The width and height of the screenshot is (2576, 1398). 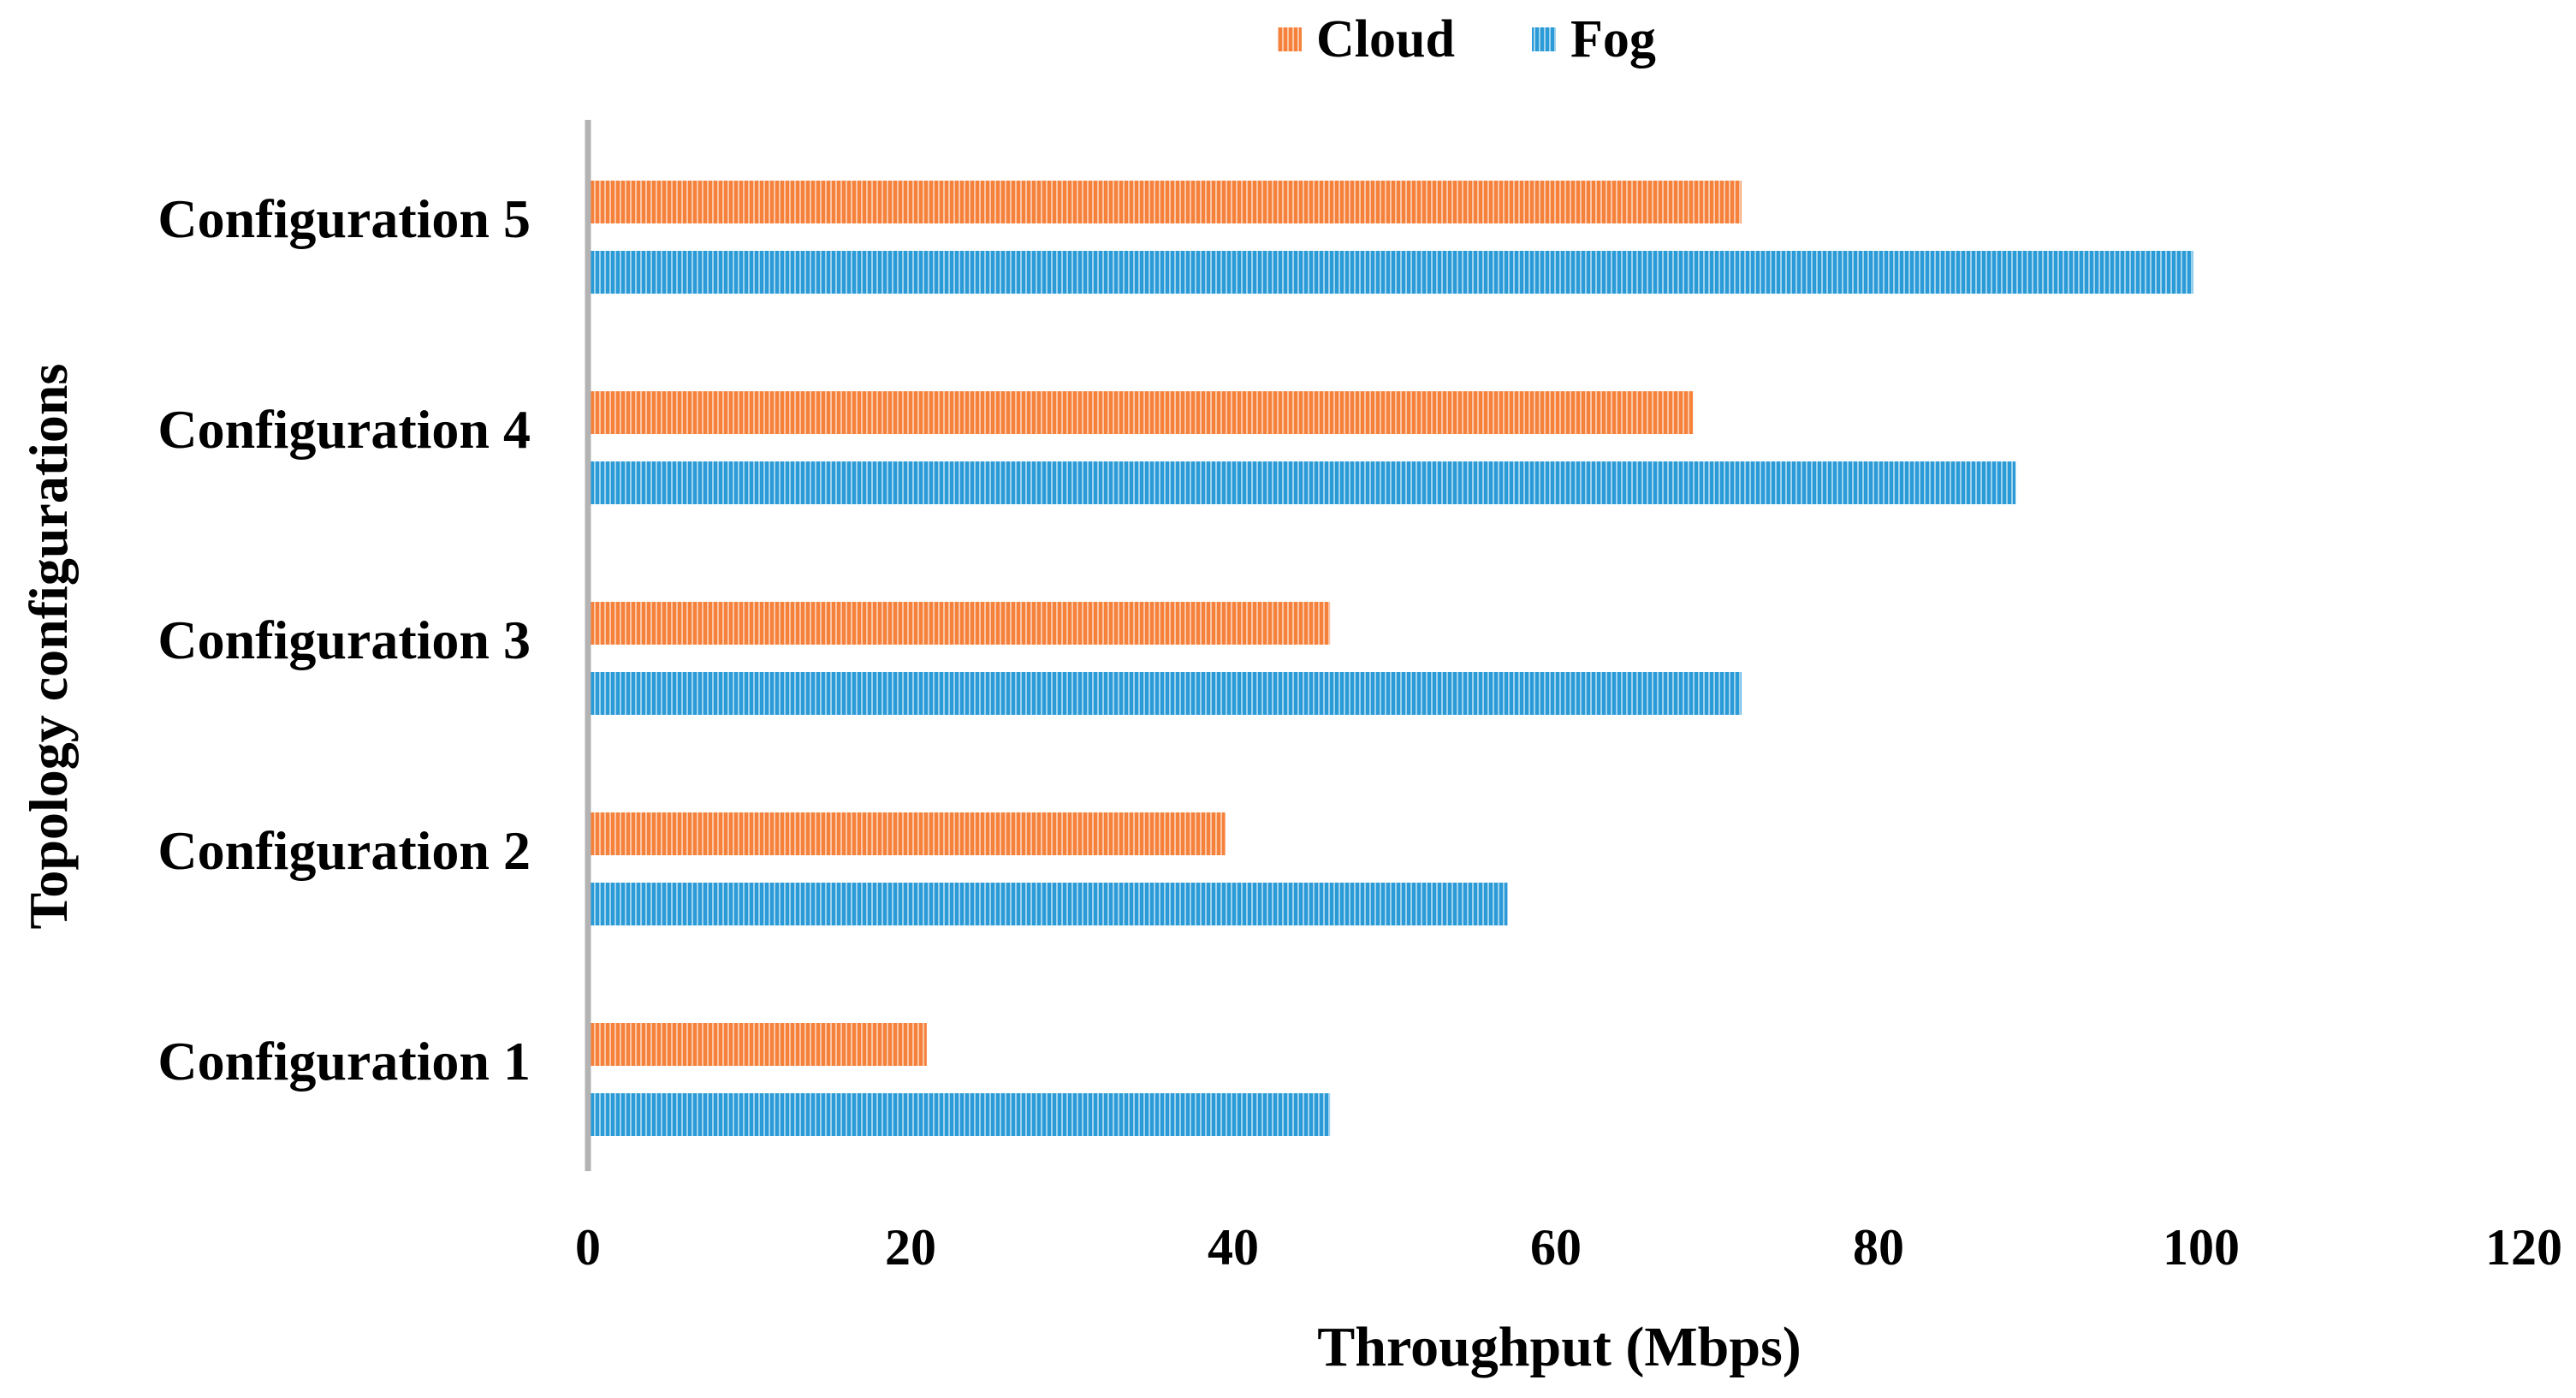 What do you see at coordinates (1233, 1247) in the screenshot?
I see `x-tick-label-40: 40` at bounding box center [1233, 1247].